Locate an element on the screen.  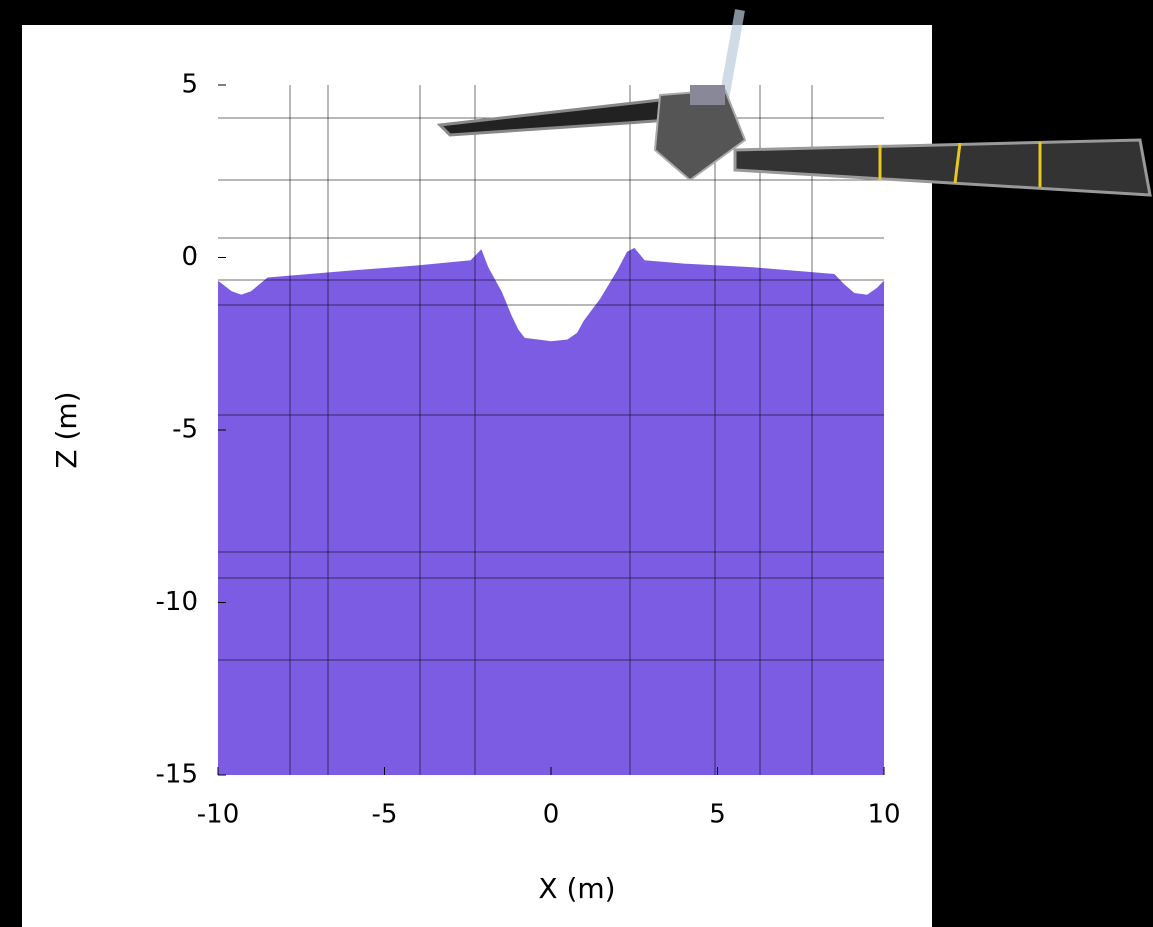
y-tick-label: -10 is located at coordinates (177, 602).